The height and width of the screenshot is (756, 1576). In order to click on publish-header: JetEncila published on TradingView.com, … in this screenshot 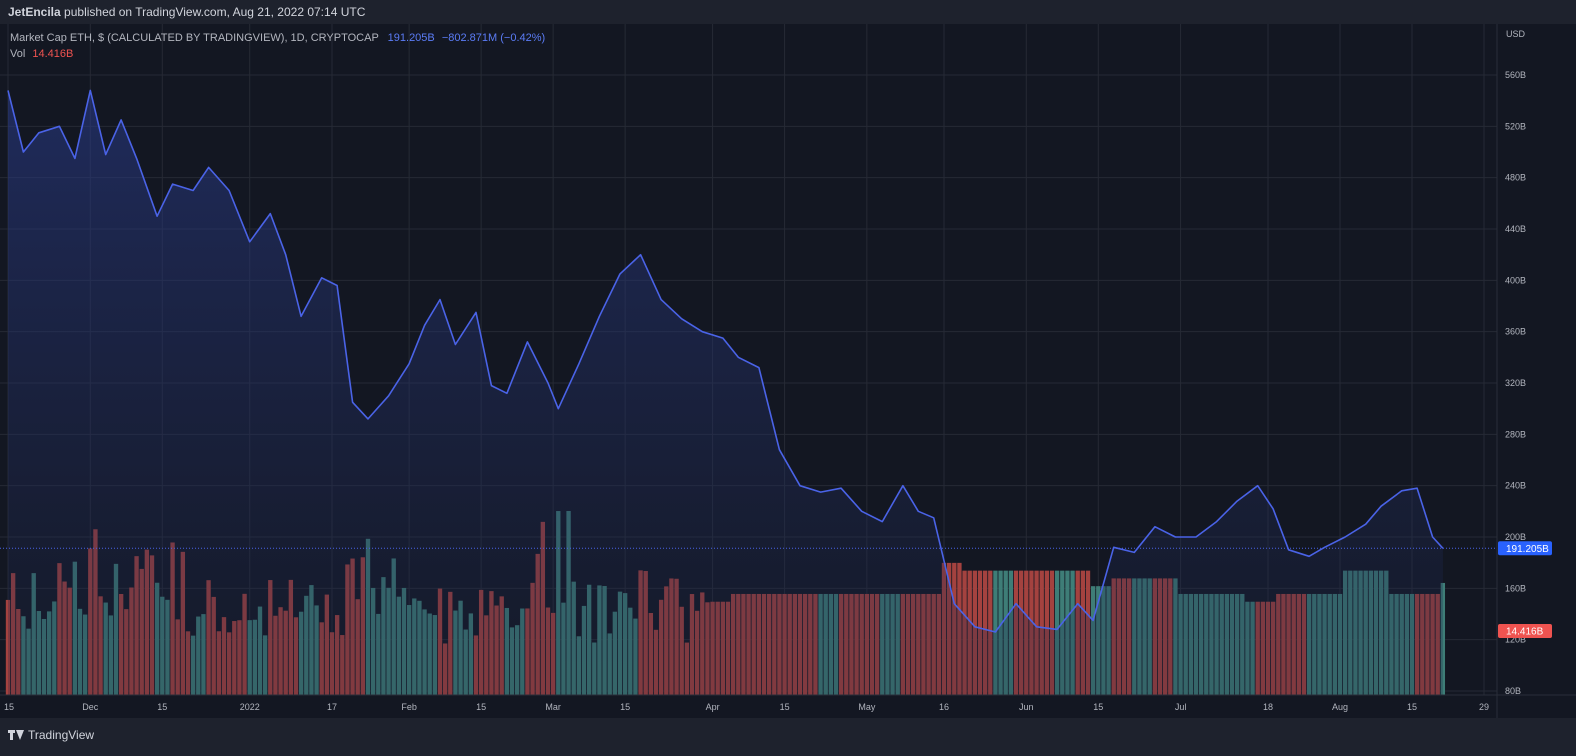, I will do `click(788, 12)`.